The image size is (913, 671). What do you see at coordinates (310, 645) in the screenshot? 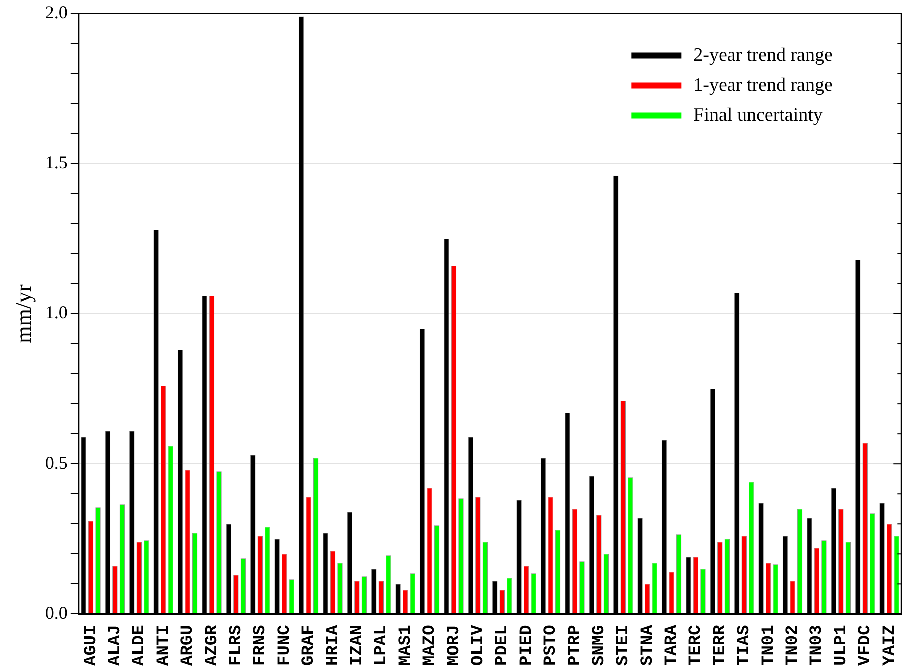
I see `x-tick-label: GRAF` at bounding box center [310, 645].